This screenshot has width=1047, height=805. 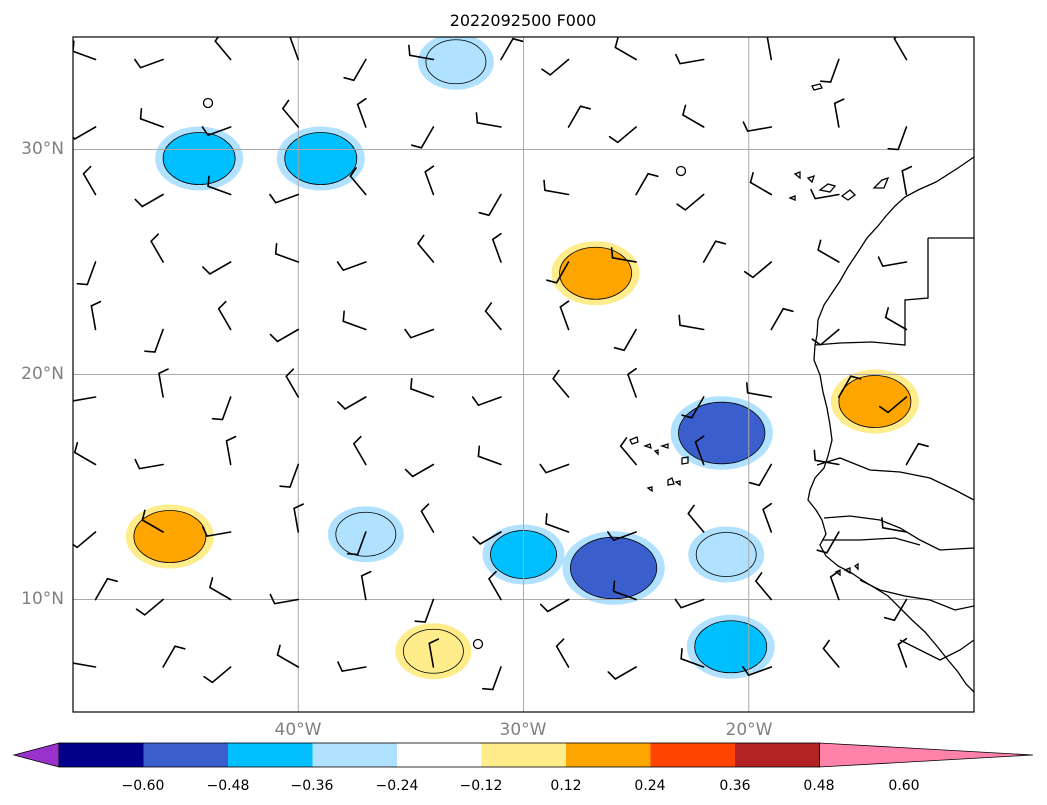 I want to click on colorbar-tick-label: −0.24, so click(x=397, y=786).